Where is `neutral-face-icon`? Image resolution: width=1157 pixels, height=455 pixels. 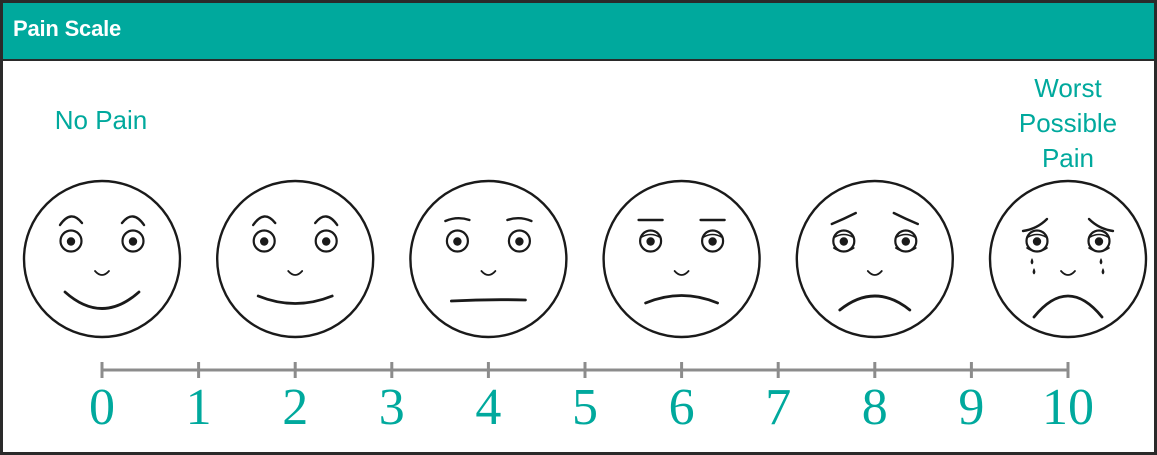
neutral-face-icon is located at coordinates (488, 259).